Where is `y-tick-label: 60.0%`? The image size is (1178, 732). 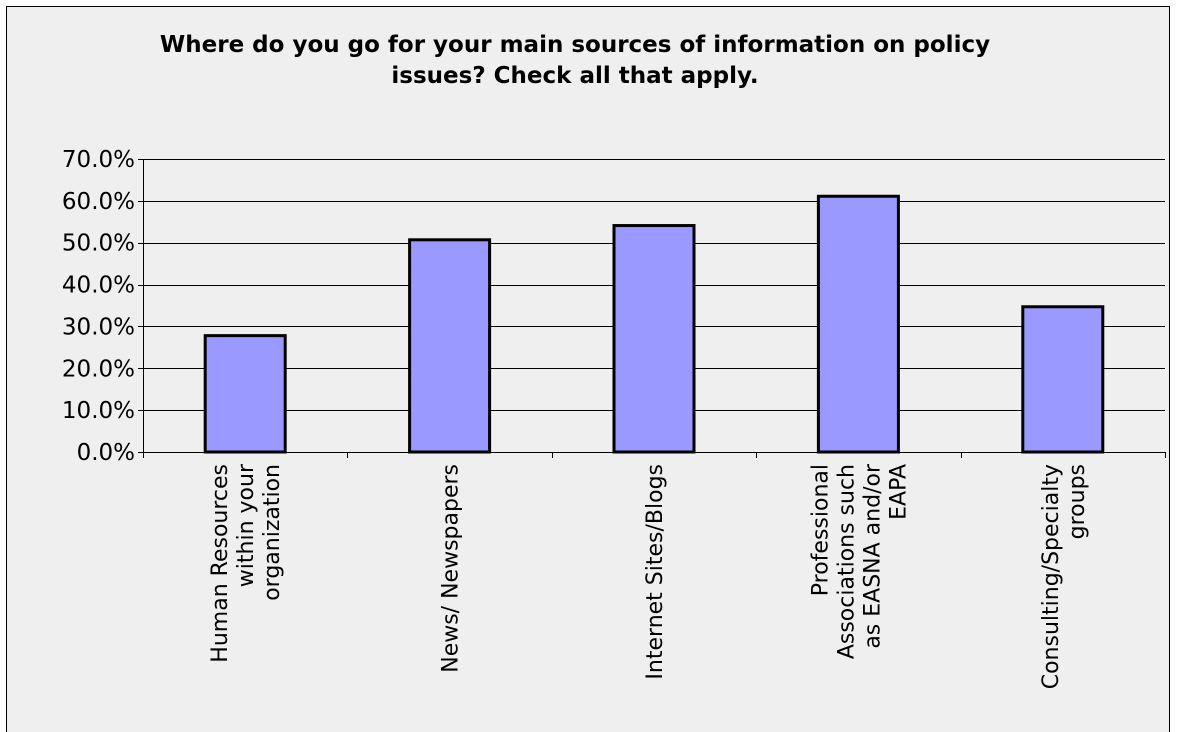 y-tick-label: 60.0% is located at coordinates (98, 202).